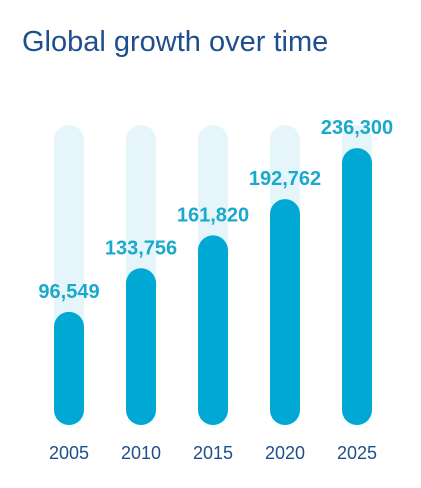 This screenshot has width=421, height=488. What do you see at coordinates (357, 286) in the screenshot?
I see `bar-2025` at bounding box center [357, 286].